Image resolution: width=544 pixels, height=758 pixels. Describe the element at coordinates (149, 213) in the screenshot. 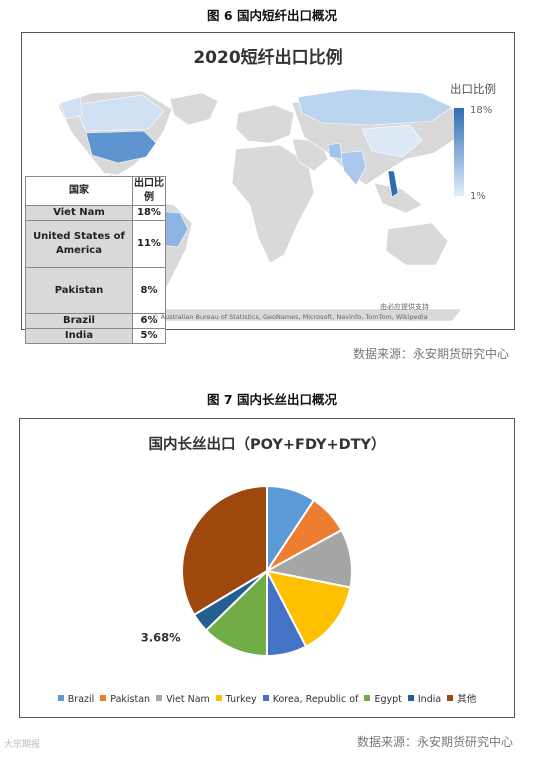

I see `table-cell-value: 18%` at that location.